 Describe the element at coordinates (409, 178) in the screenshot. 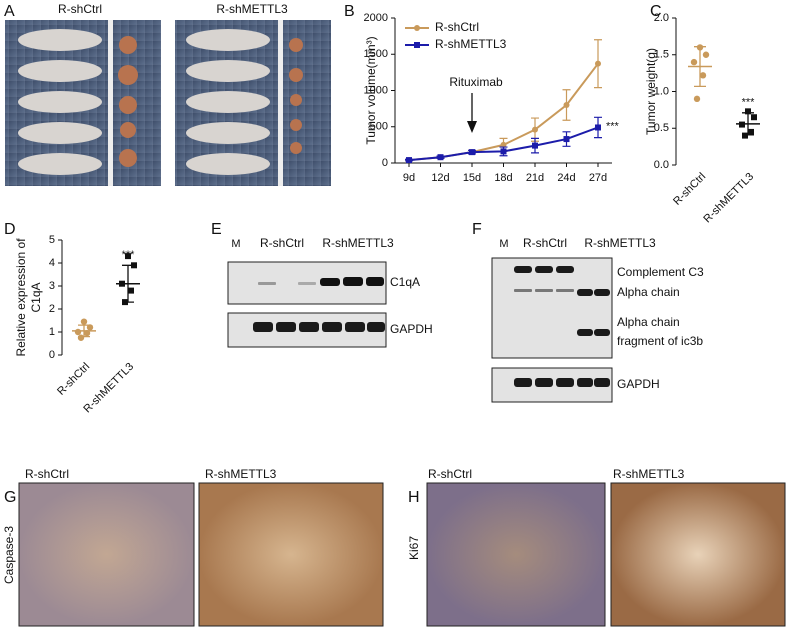

I see `x-tick-label: 9d` at that location.